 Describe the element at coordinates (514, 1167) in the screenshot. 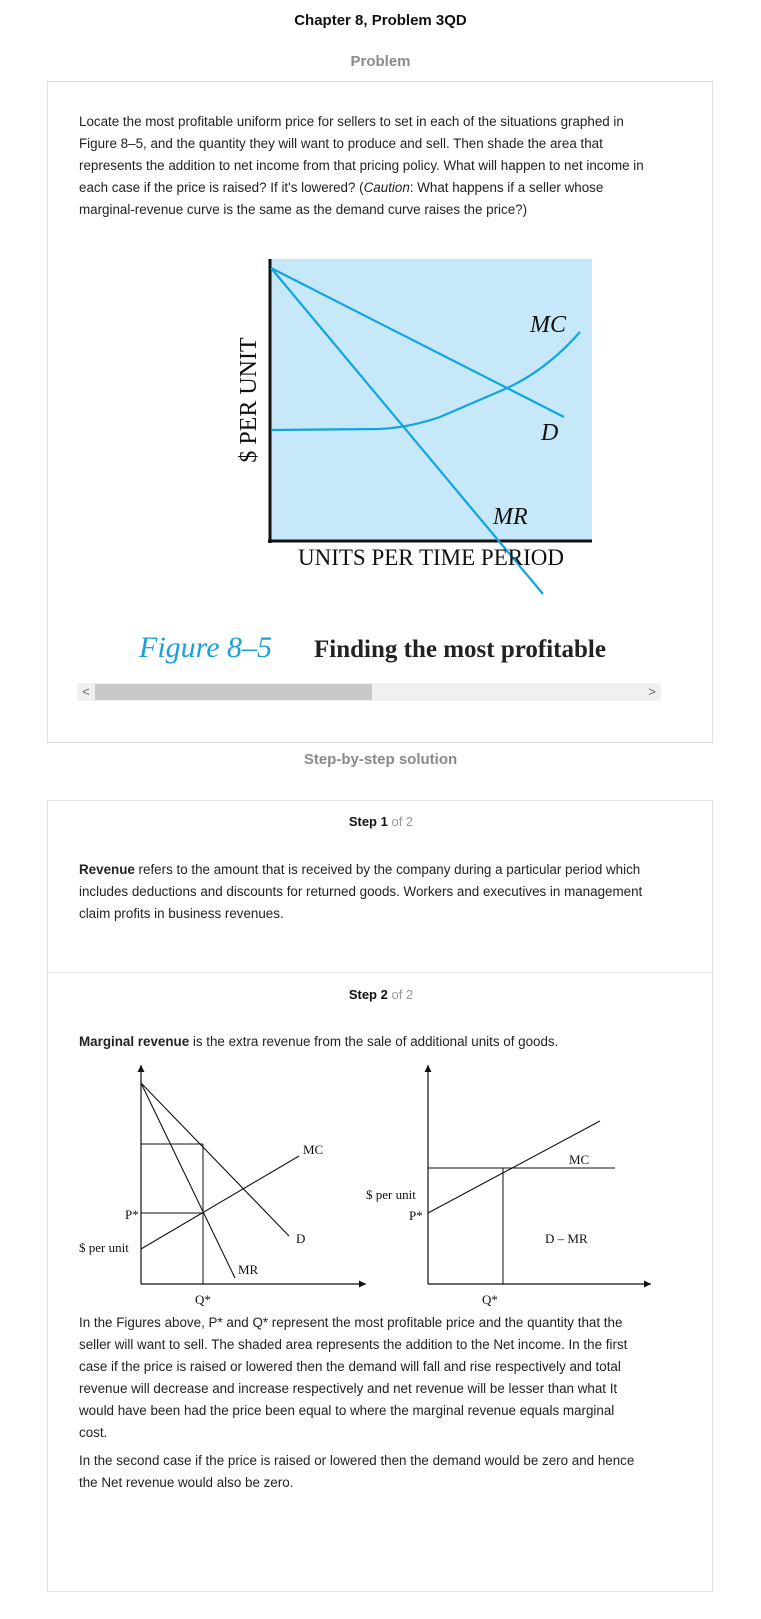

I see `right-mc-line` at that location.